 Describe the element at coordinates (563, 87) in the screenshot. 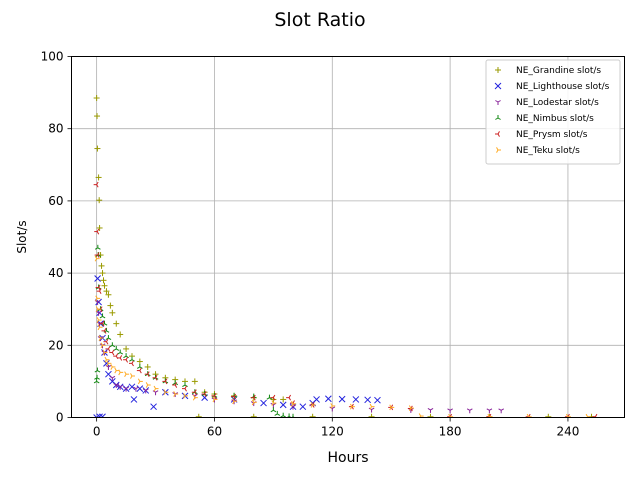

I see `legend-label: NE_Lighthouse slot/s` at that location.